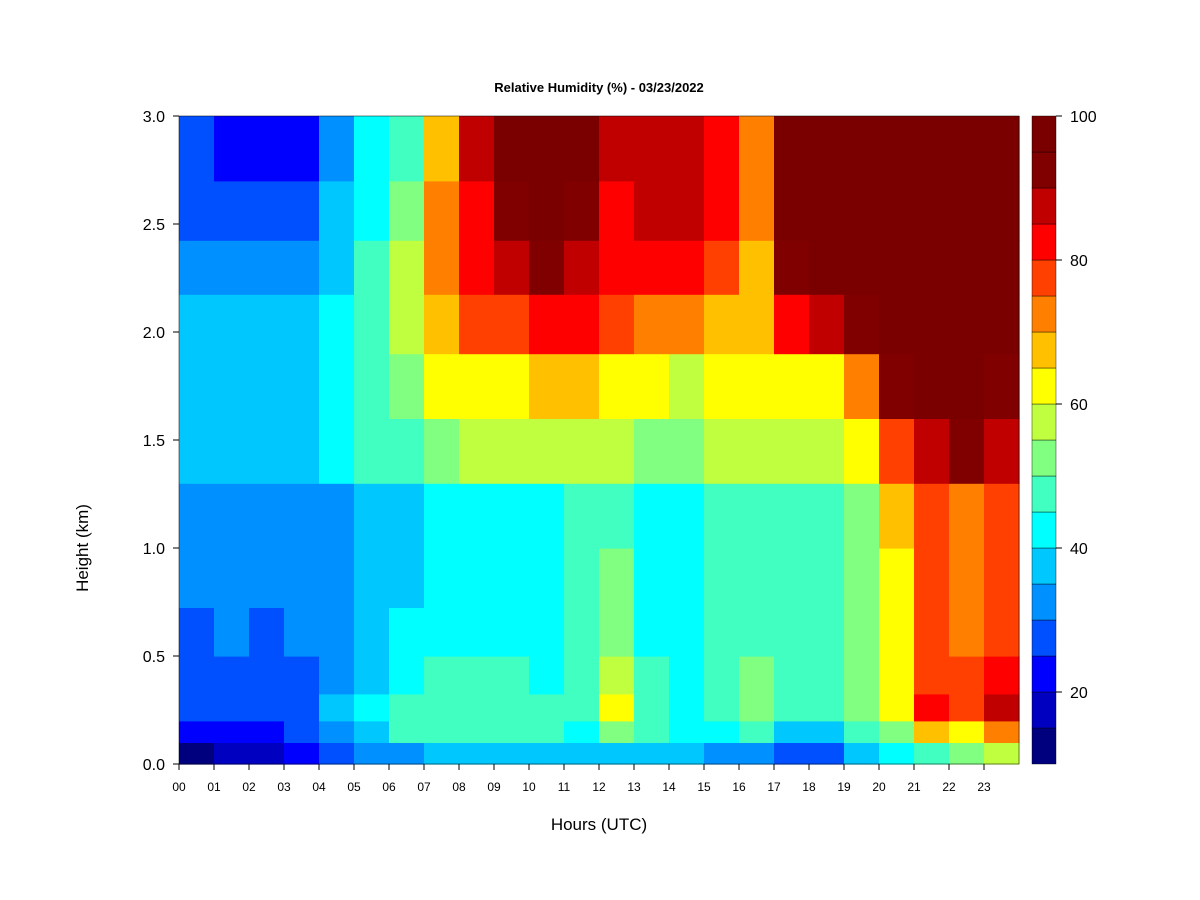  Describe the element at coordinates (354, 787) in the screenshot. I see `x-tick-label: 05` at that location.